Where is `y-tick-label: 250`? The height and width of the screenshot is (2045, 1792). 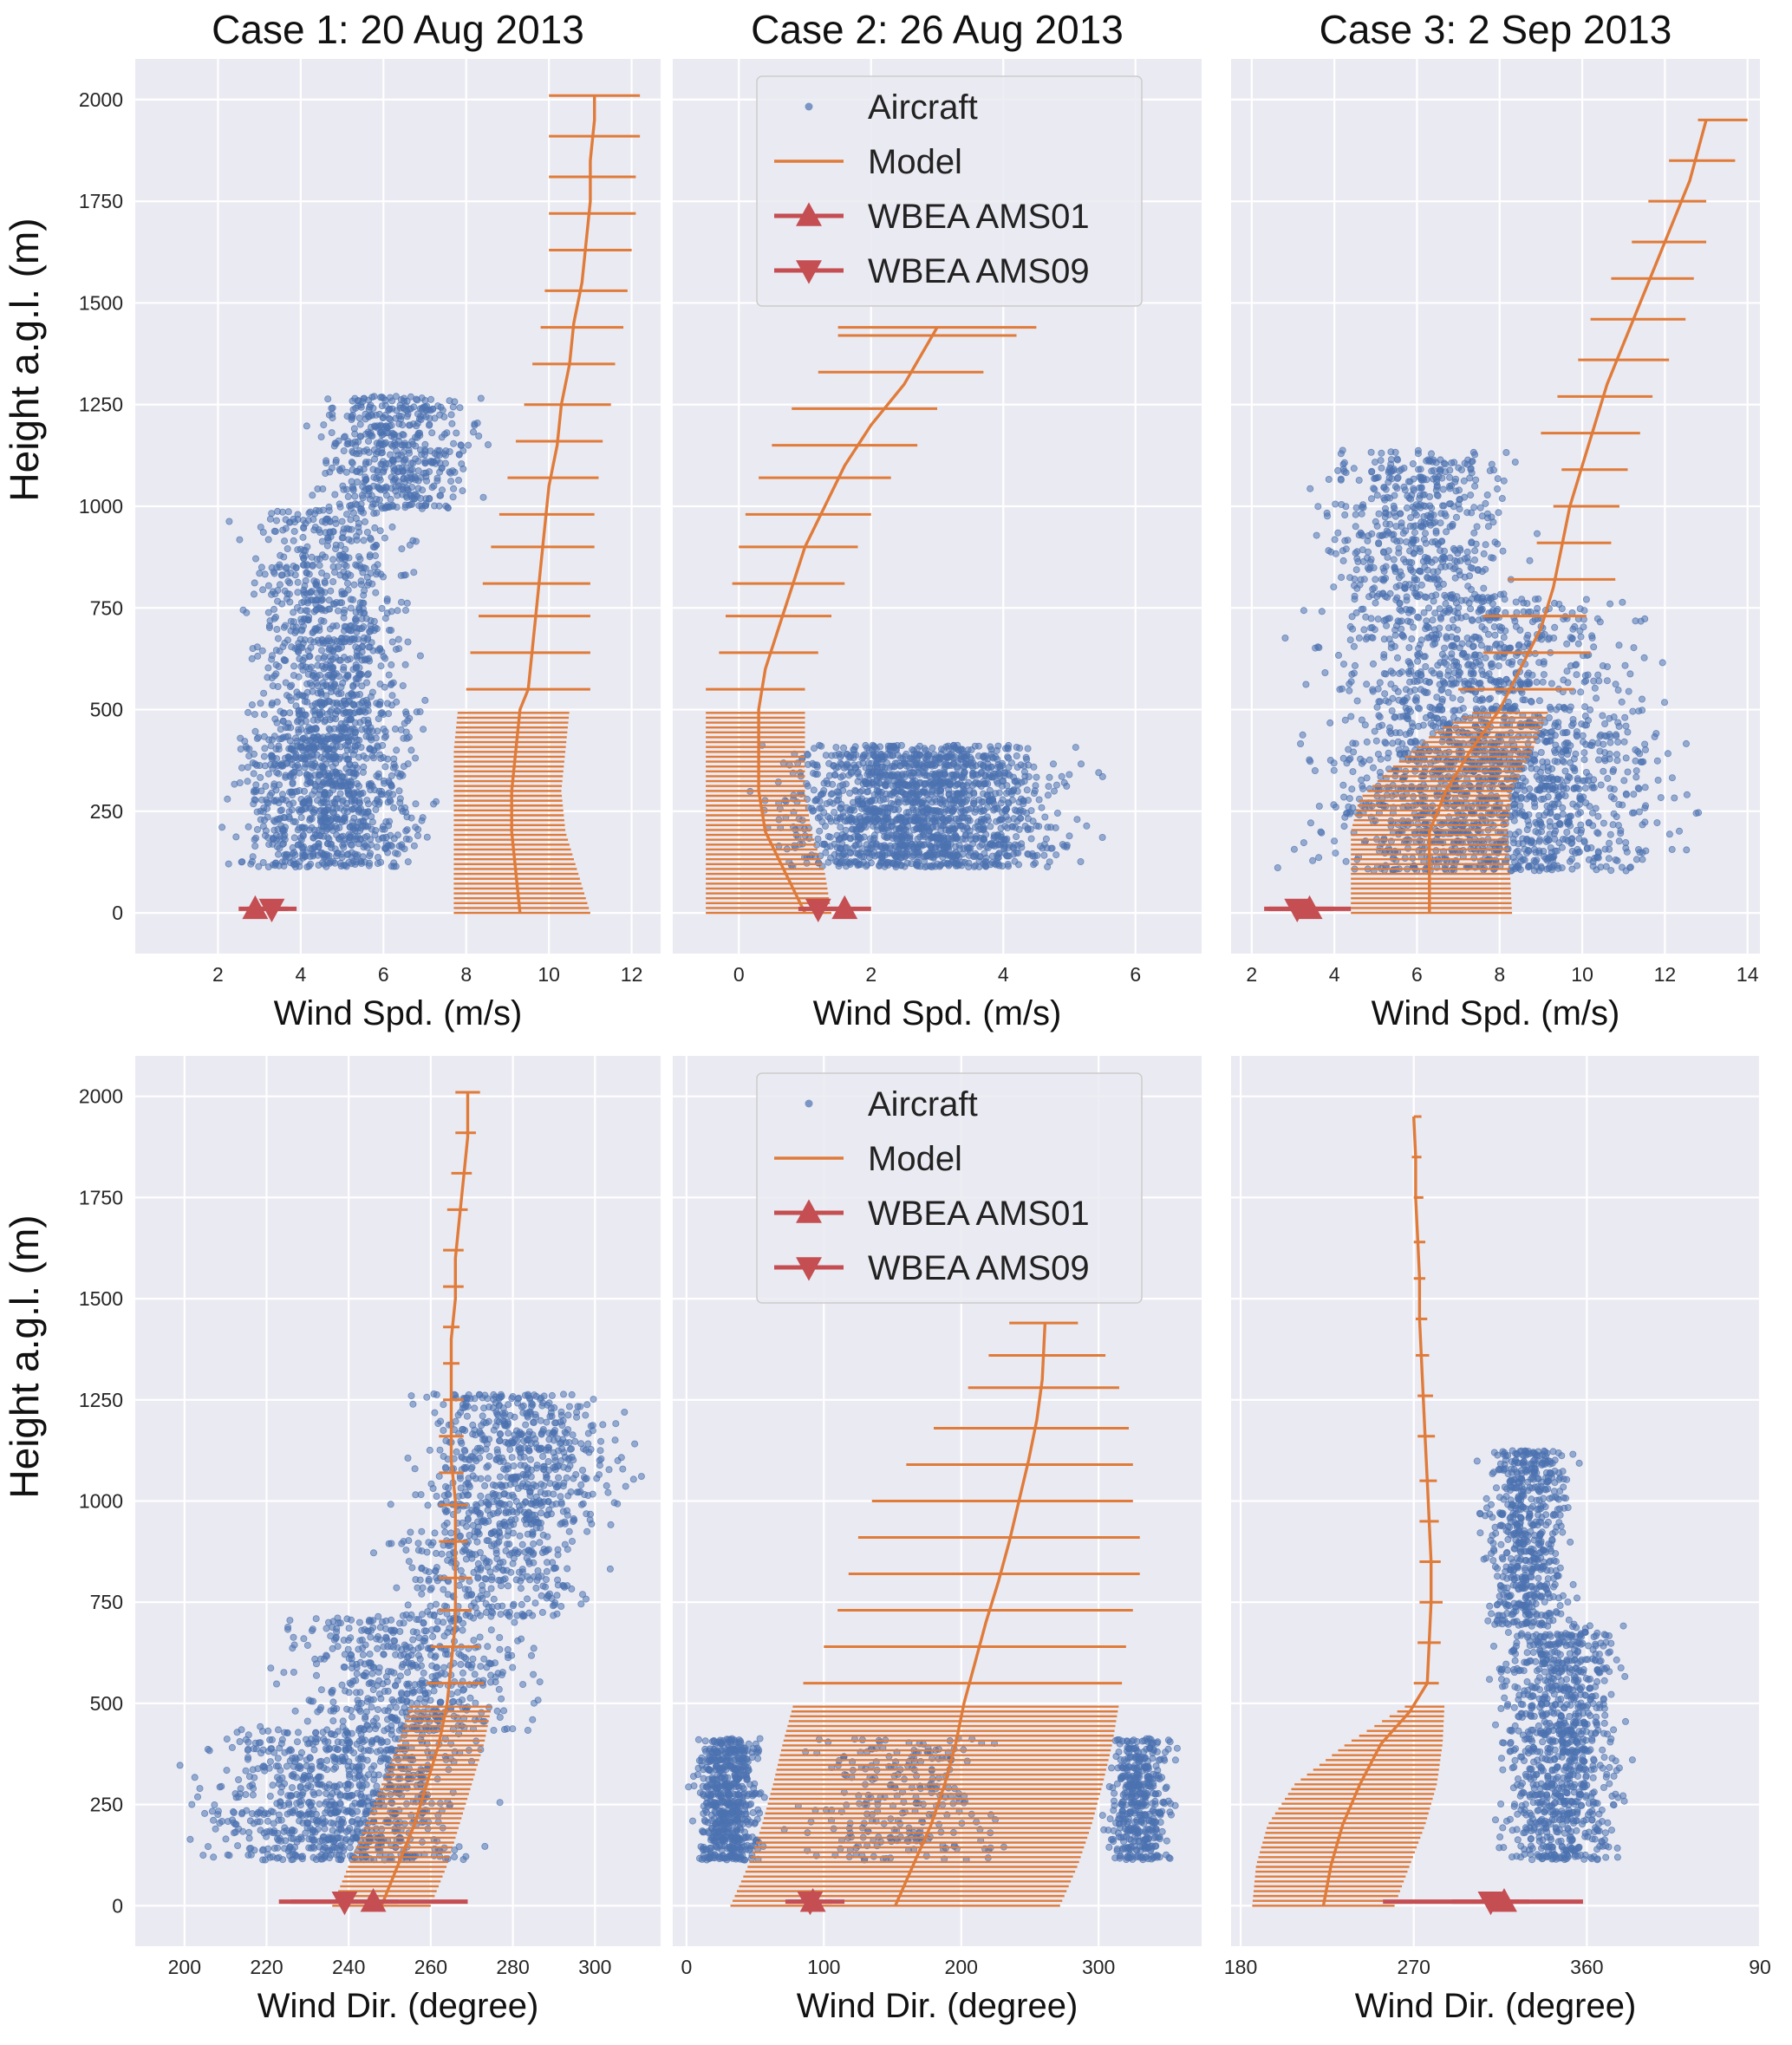 y-tick-label: 250 is located at coordinates (106, 811).